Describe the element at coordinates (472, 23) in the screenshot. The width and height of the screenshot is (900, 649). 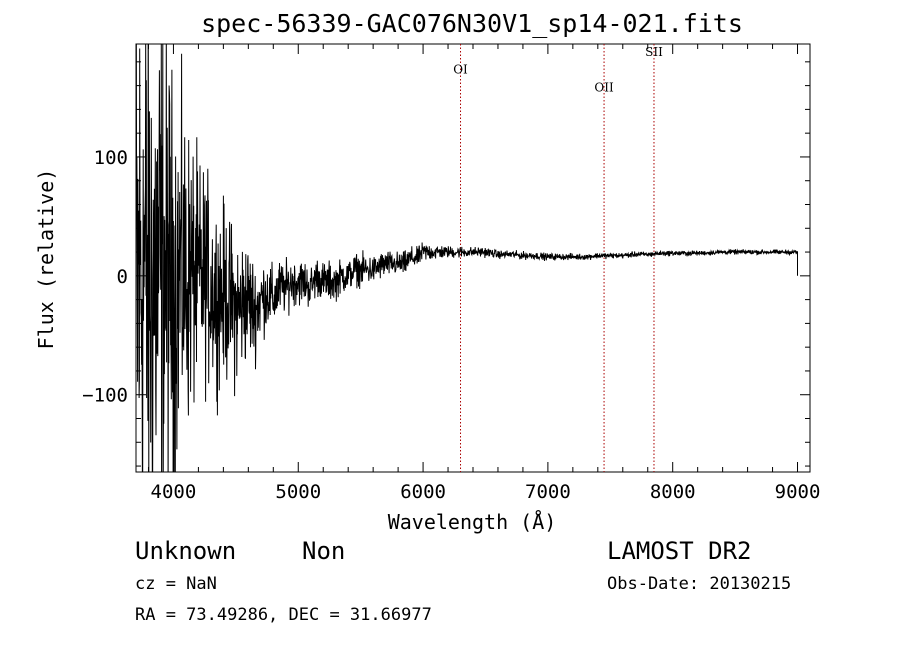
I see `chart-title: spec-56339-GAC076N30V1_sp14-021.fits` at that location.